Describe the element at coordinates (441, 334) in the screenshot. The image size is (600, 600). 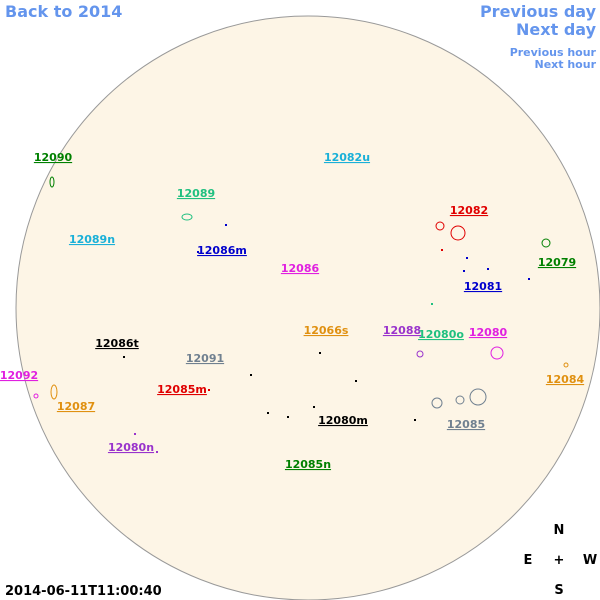
I see `region-label: 12080o` at that location.